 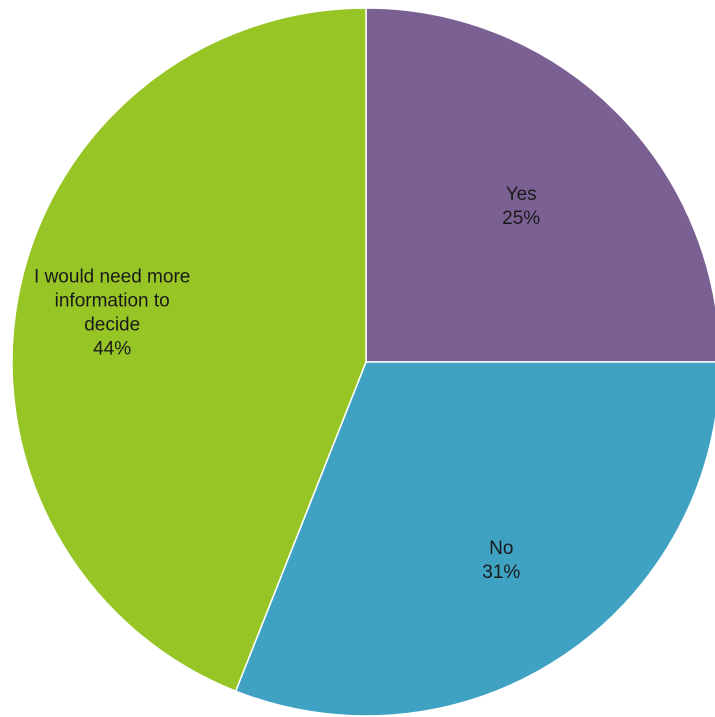 I want to click on slice-label-no: No 31%, so click(x=501, y=560).